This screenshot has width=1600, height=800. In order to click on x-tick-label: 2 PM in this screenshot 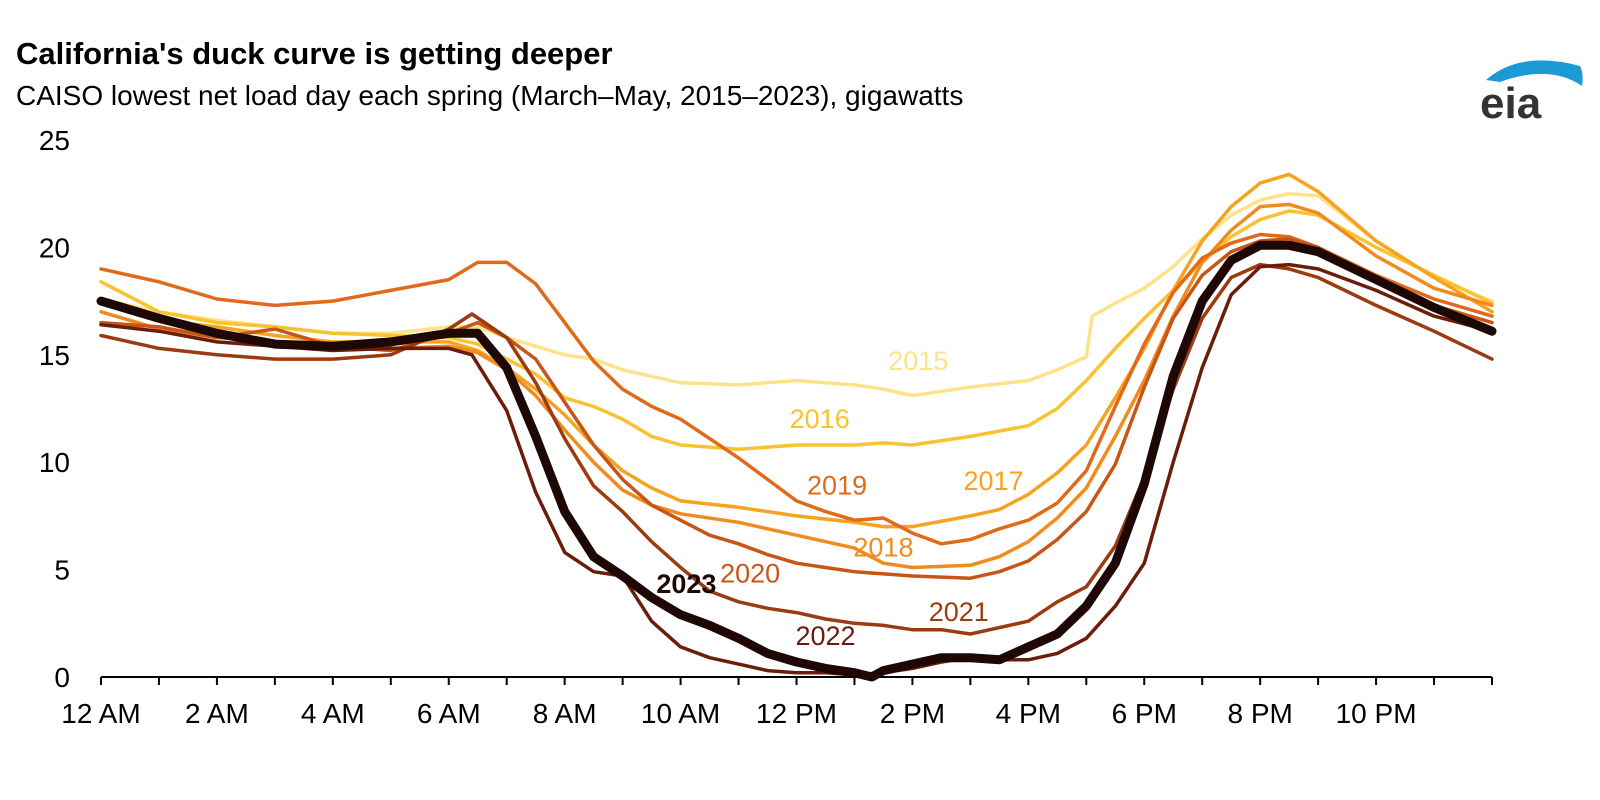, I will do `click(912, 713)`.